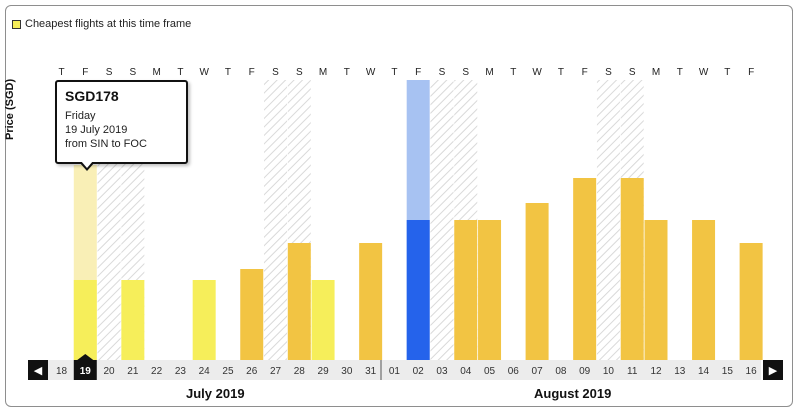  What do you see at coordinates (16, 24) in the screenshot?
I see `legend-swatch` at bounding box center [16, 24].